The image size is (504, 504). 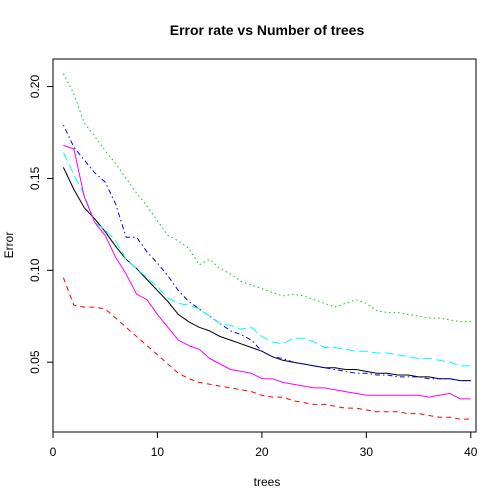 I want to click on x-axis: 0 10 20 30 40, so click(x=264, y=445).